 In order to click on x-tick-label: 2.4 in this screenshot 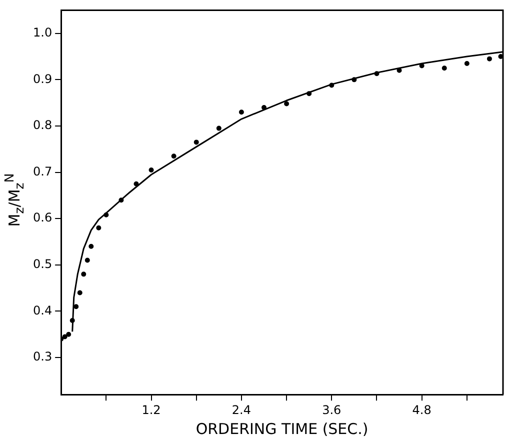, I will do `click(242, 409)`.